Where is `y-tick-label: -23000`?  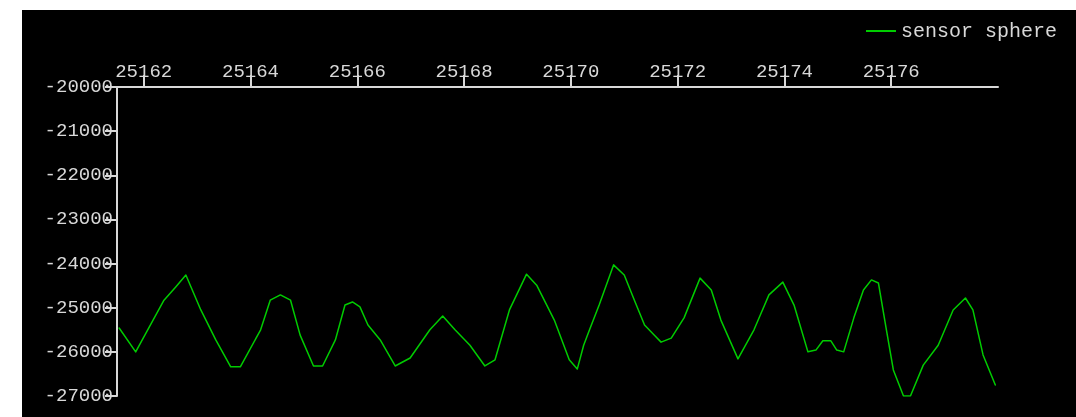 y-tick-label: -23000 is located at coordinates (78, 219).